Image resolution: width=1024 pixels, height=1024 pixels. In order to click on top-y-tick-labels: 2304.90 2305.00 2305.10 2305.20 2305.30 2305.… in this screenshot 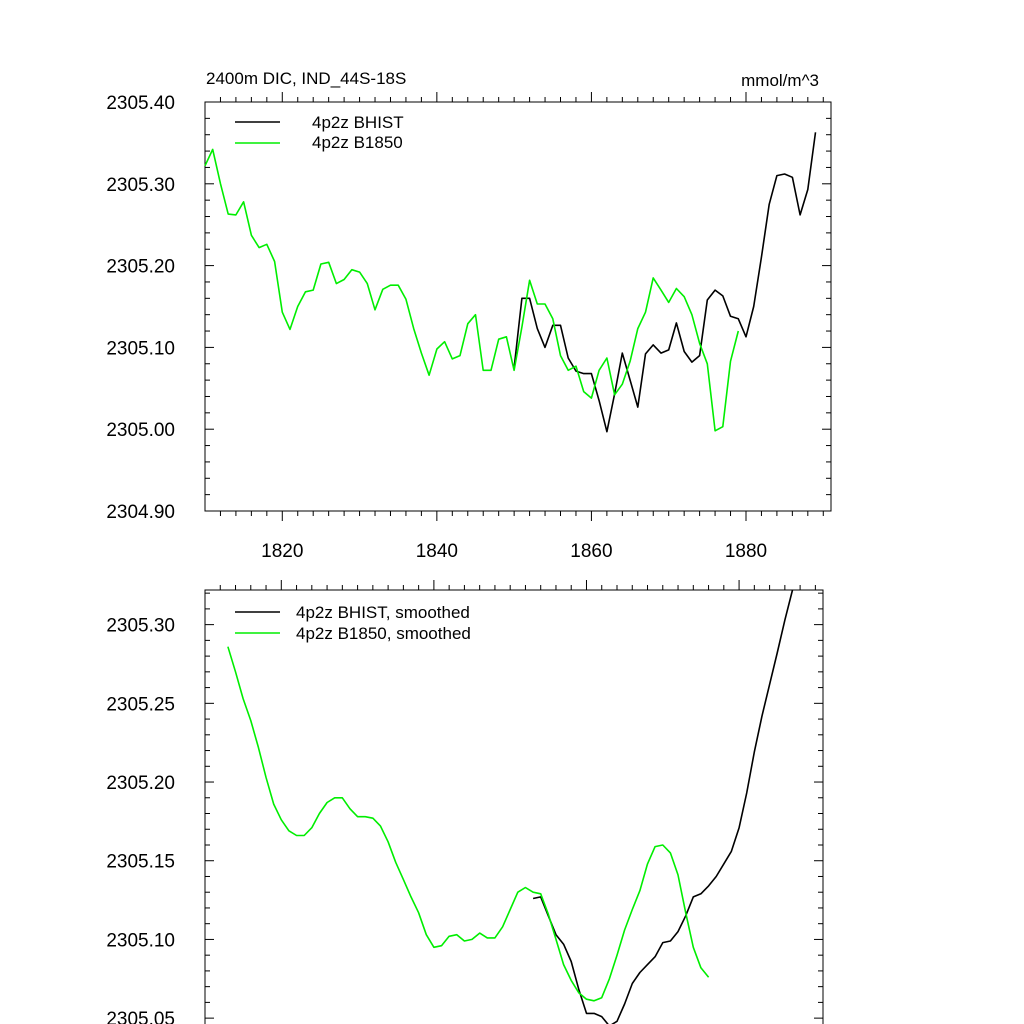, I will do `click(140, 308)`.